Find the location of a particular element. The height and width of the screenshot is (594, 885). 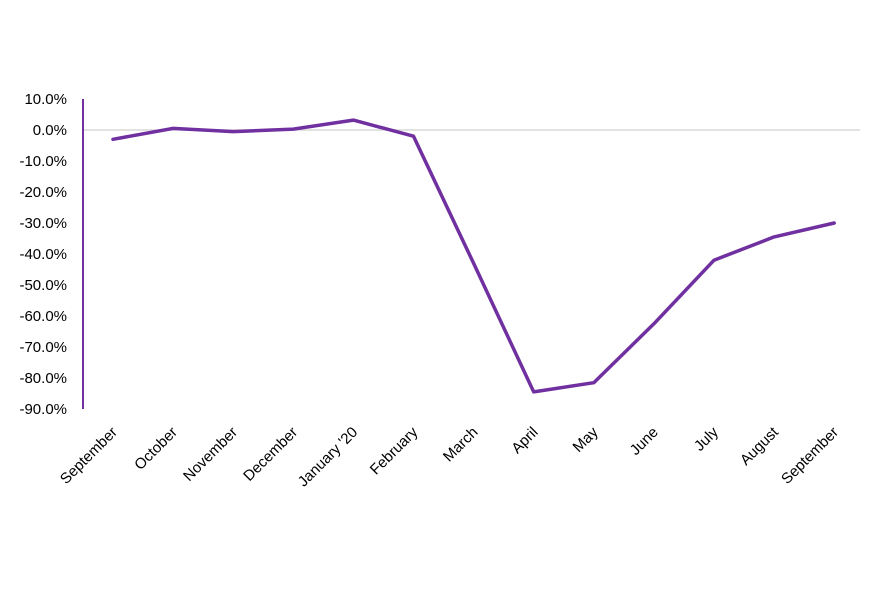

y-tick-label: -90.0% is located at coordinates (43, 409).